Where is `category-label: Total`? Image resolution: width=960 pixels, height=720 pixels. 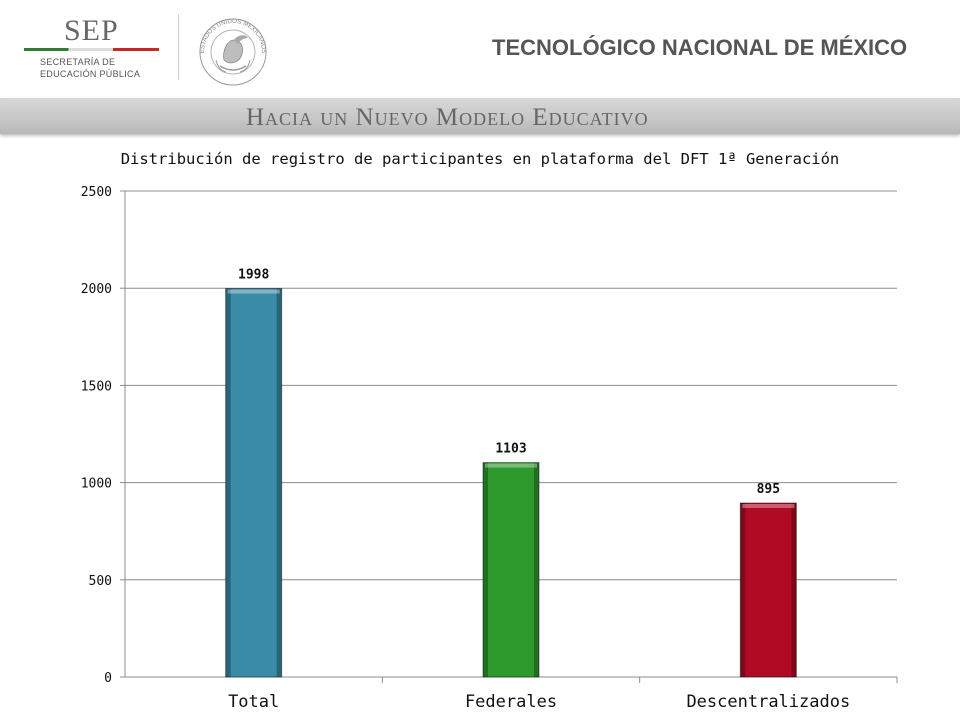
category-label: Total is located at coordinates (253, 702).